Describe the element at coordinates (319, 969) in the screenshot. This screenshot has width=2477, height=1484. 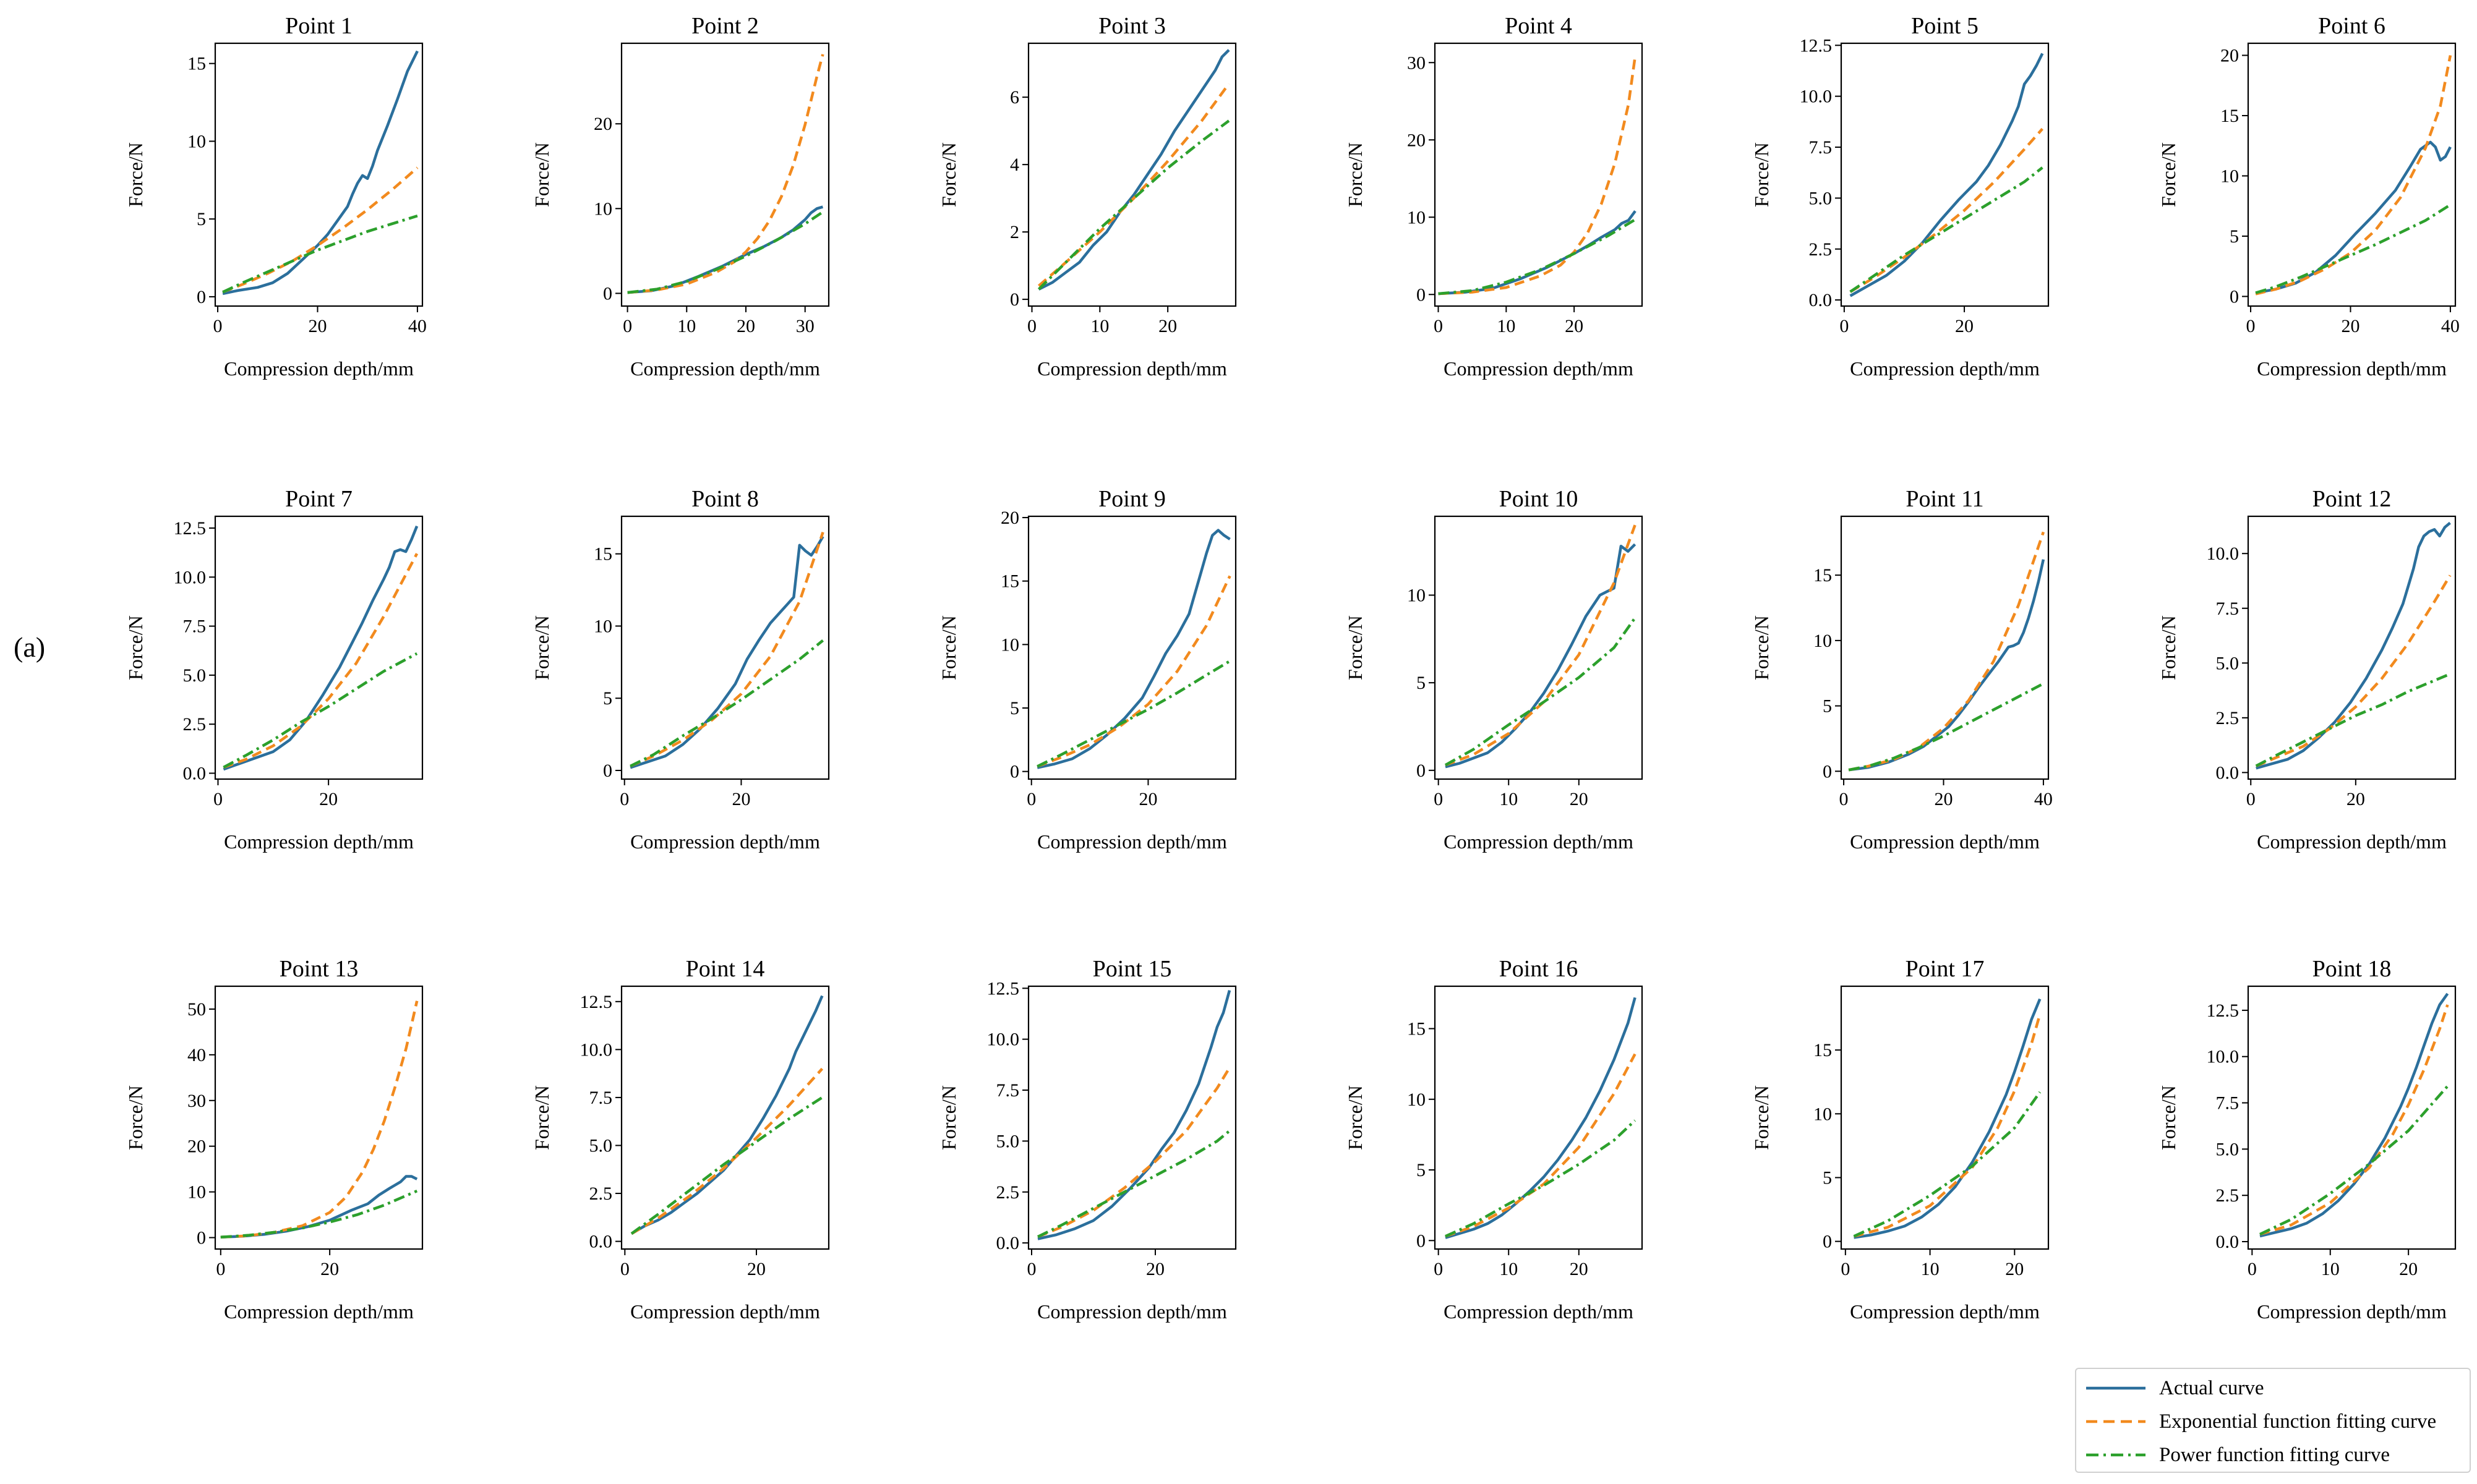
I see `subplot-title: Point 13` at that location.